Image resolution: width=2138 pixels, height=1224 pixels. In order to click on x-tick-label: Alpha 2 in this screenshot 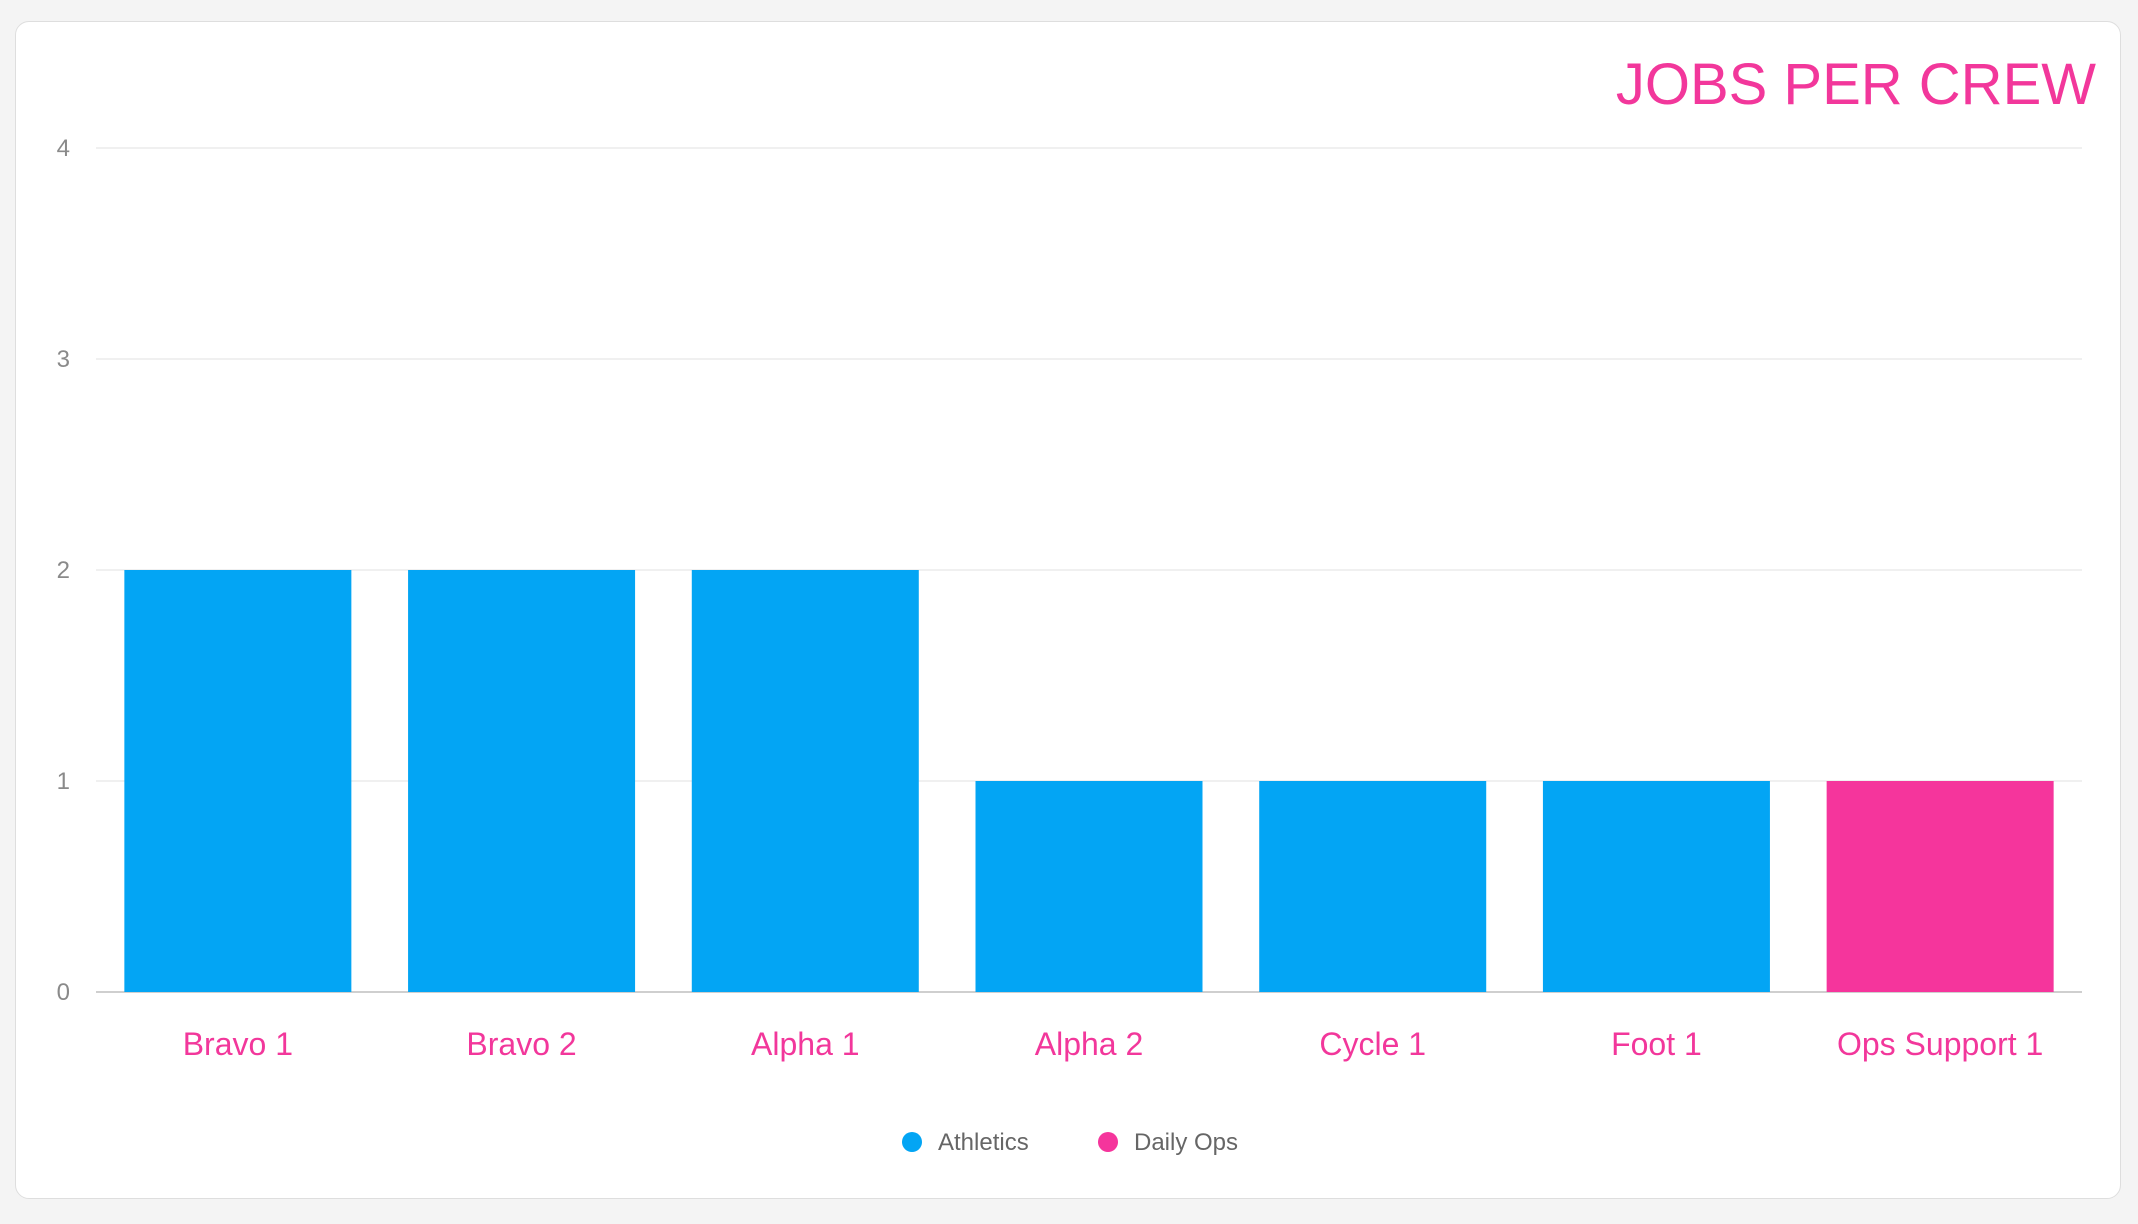, I will do `click(1089, 1044)`.